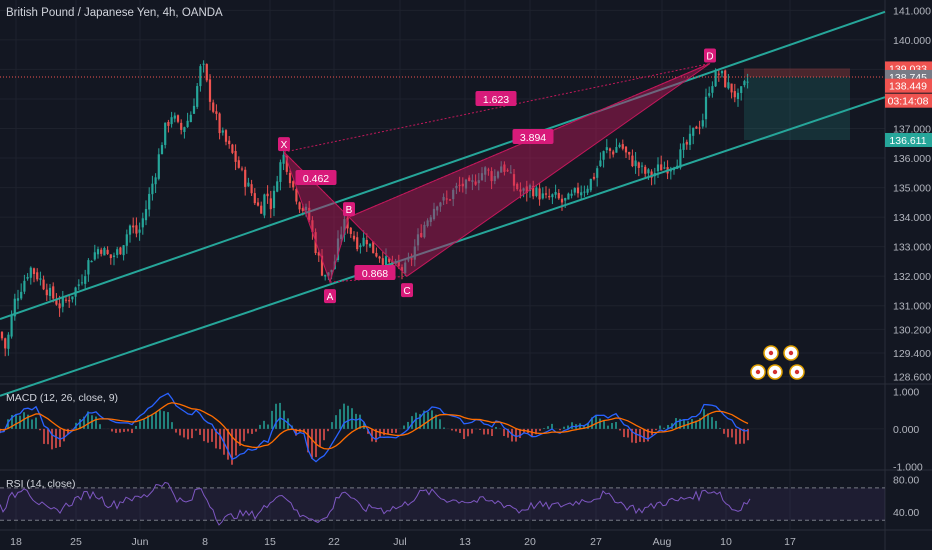 This screenshot has height=550, width=932. Describe the element at coordinates (777, 362) in the screenshot. I see `event-markers` at that location.